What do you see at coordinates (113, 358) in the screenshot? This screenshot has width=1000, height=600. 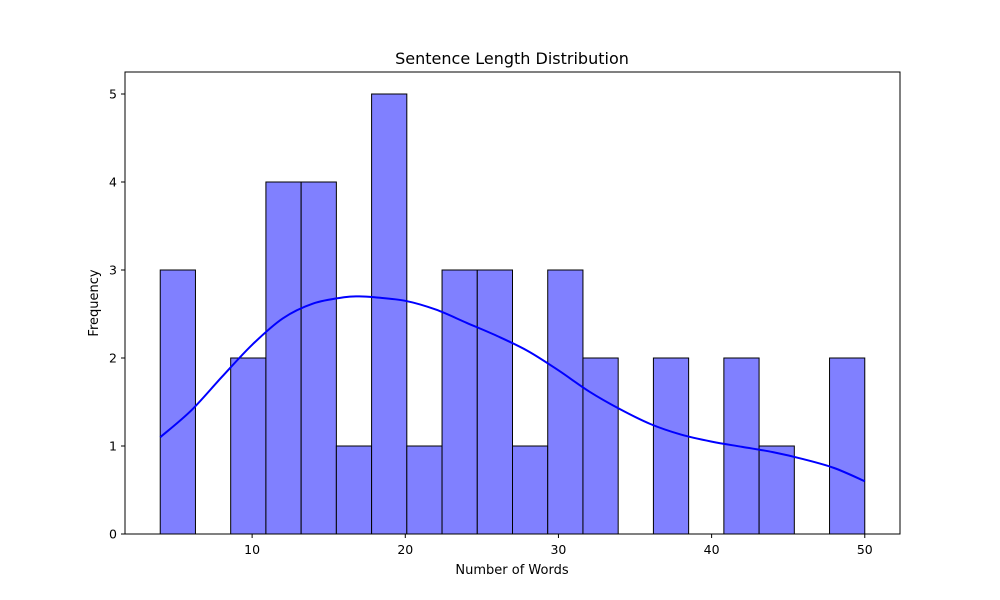 I see `y-tick-label: 2` at bounding box center [113, 358].